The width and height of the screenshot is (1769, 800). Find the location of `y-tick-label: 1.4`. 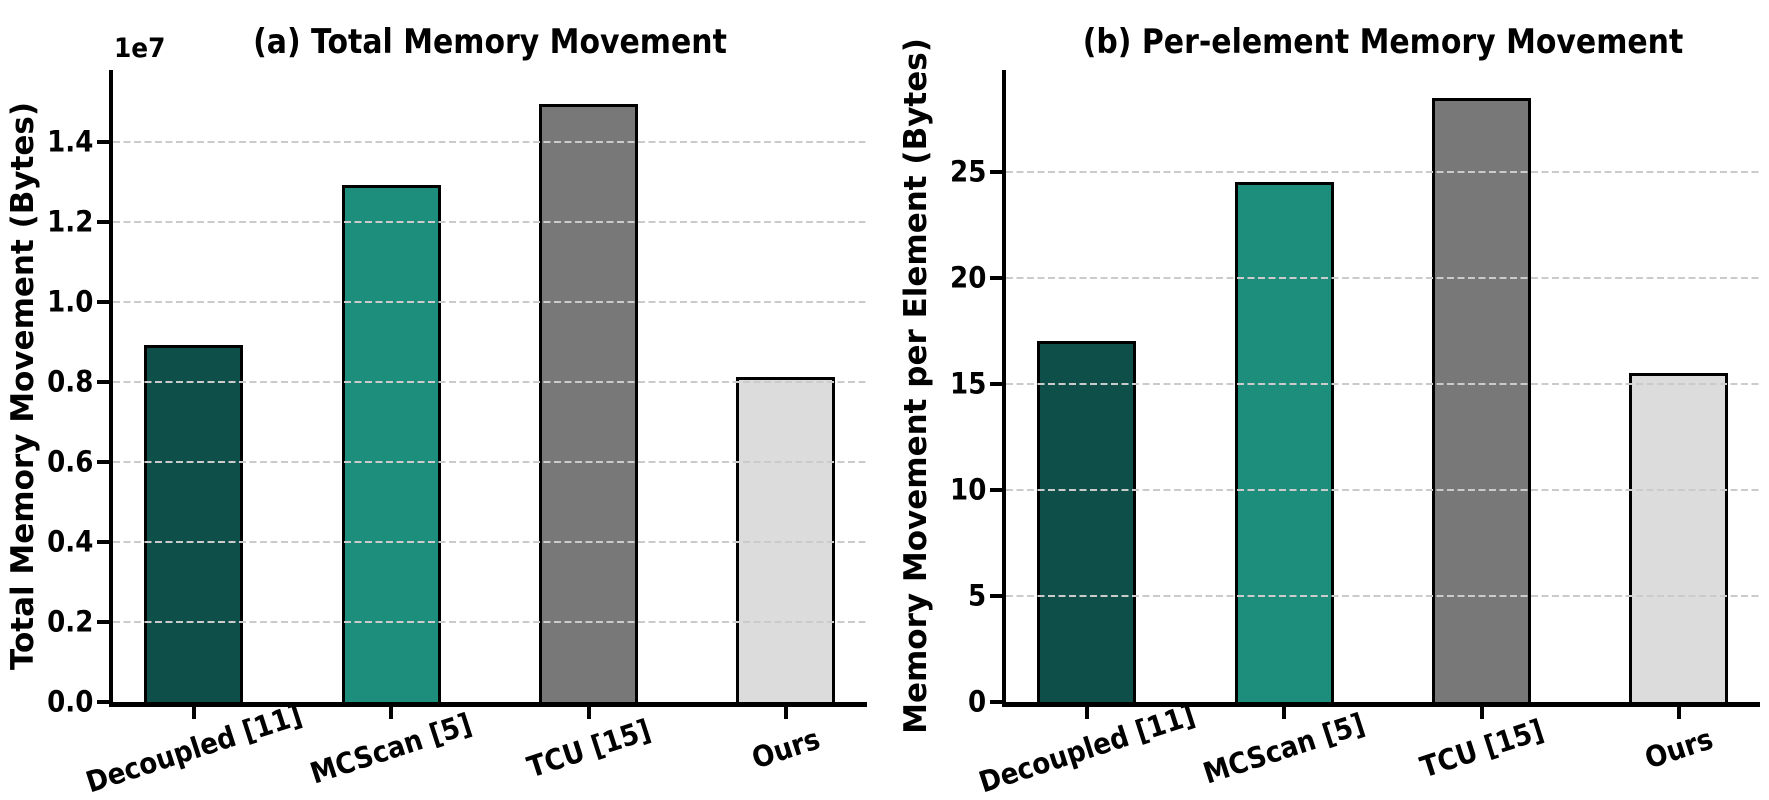

y-tick-label: 1.4 is located at coordinates (69, 141).